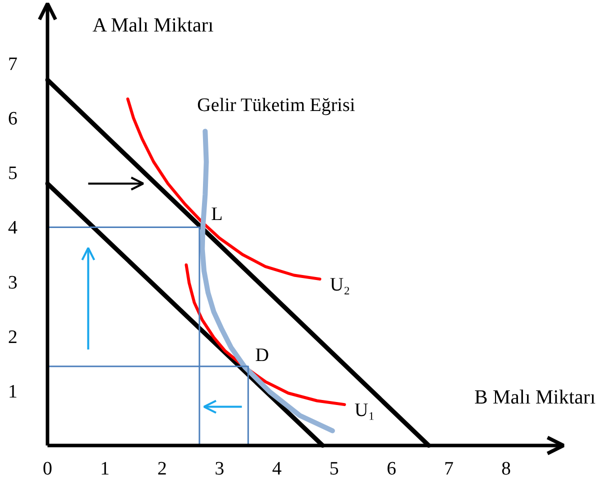 The image size is (600, 486). Describe the element at coordinates (391, 469) in the screenshot. I see `x-tick-label: 6` at that location.